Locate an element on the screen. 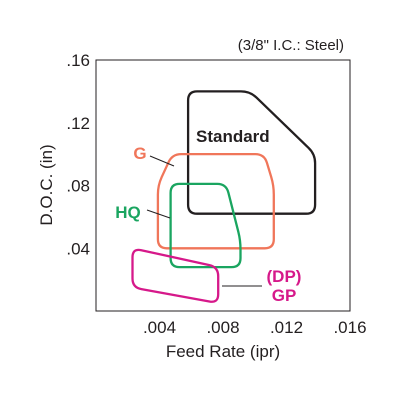 This screenshot has width=400, height=400. y-tick-label: .08 is located at coordinates (78, 186).